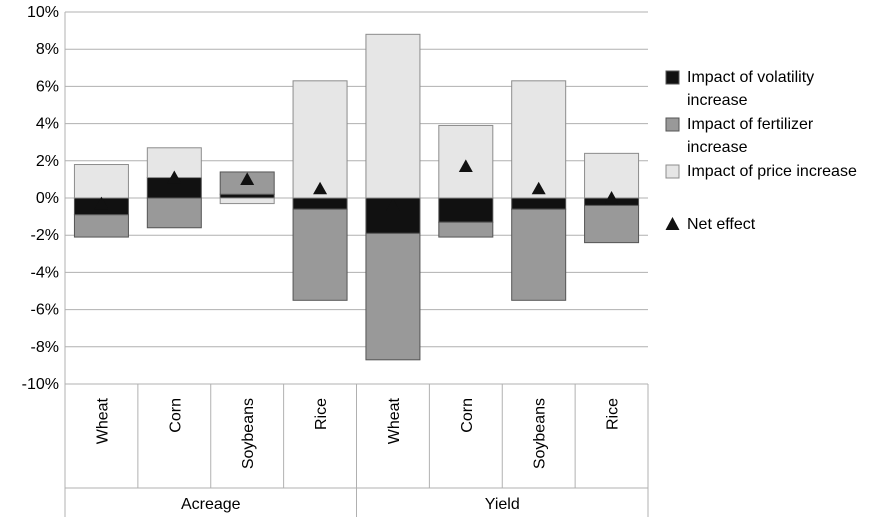 The width and height of the screenshot is (891, 517). Describe the element at coordinates (40, 384) in the screenshot. I see `y-tick-label: -10%` at that location.